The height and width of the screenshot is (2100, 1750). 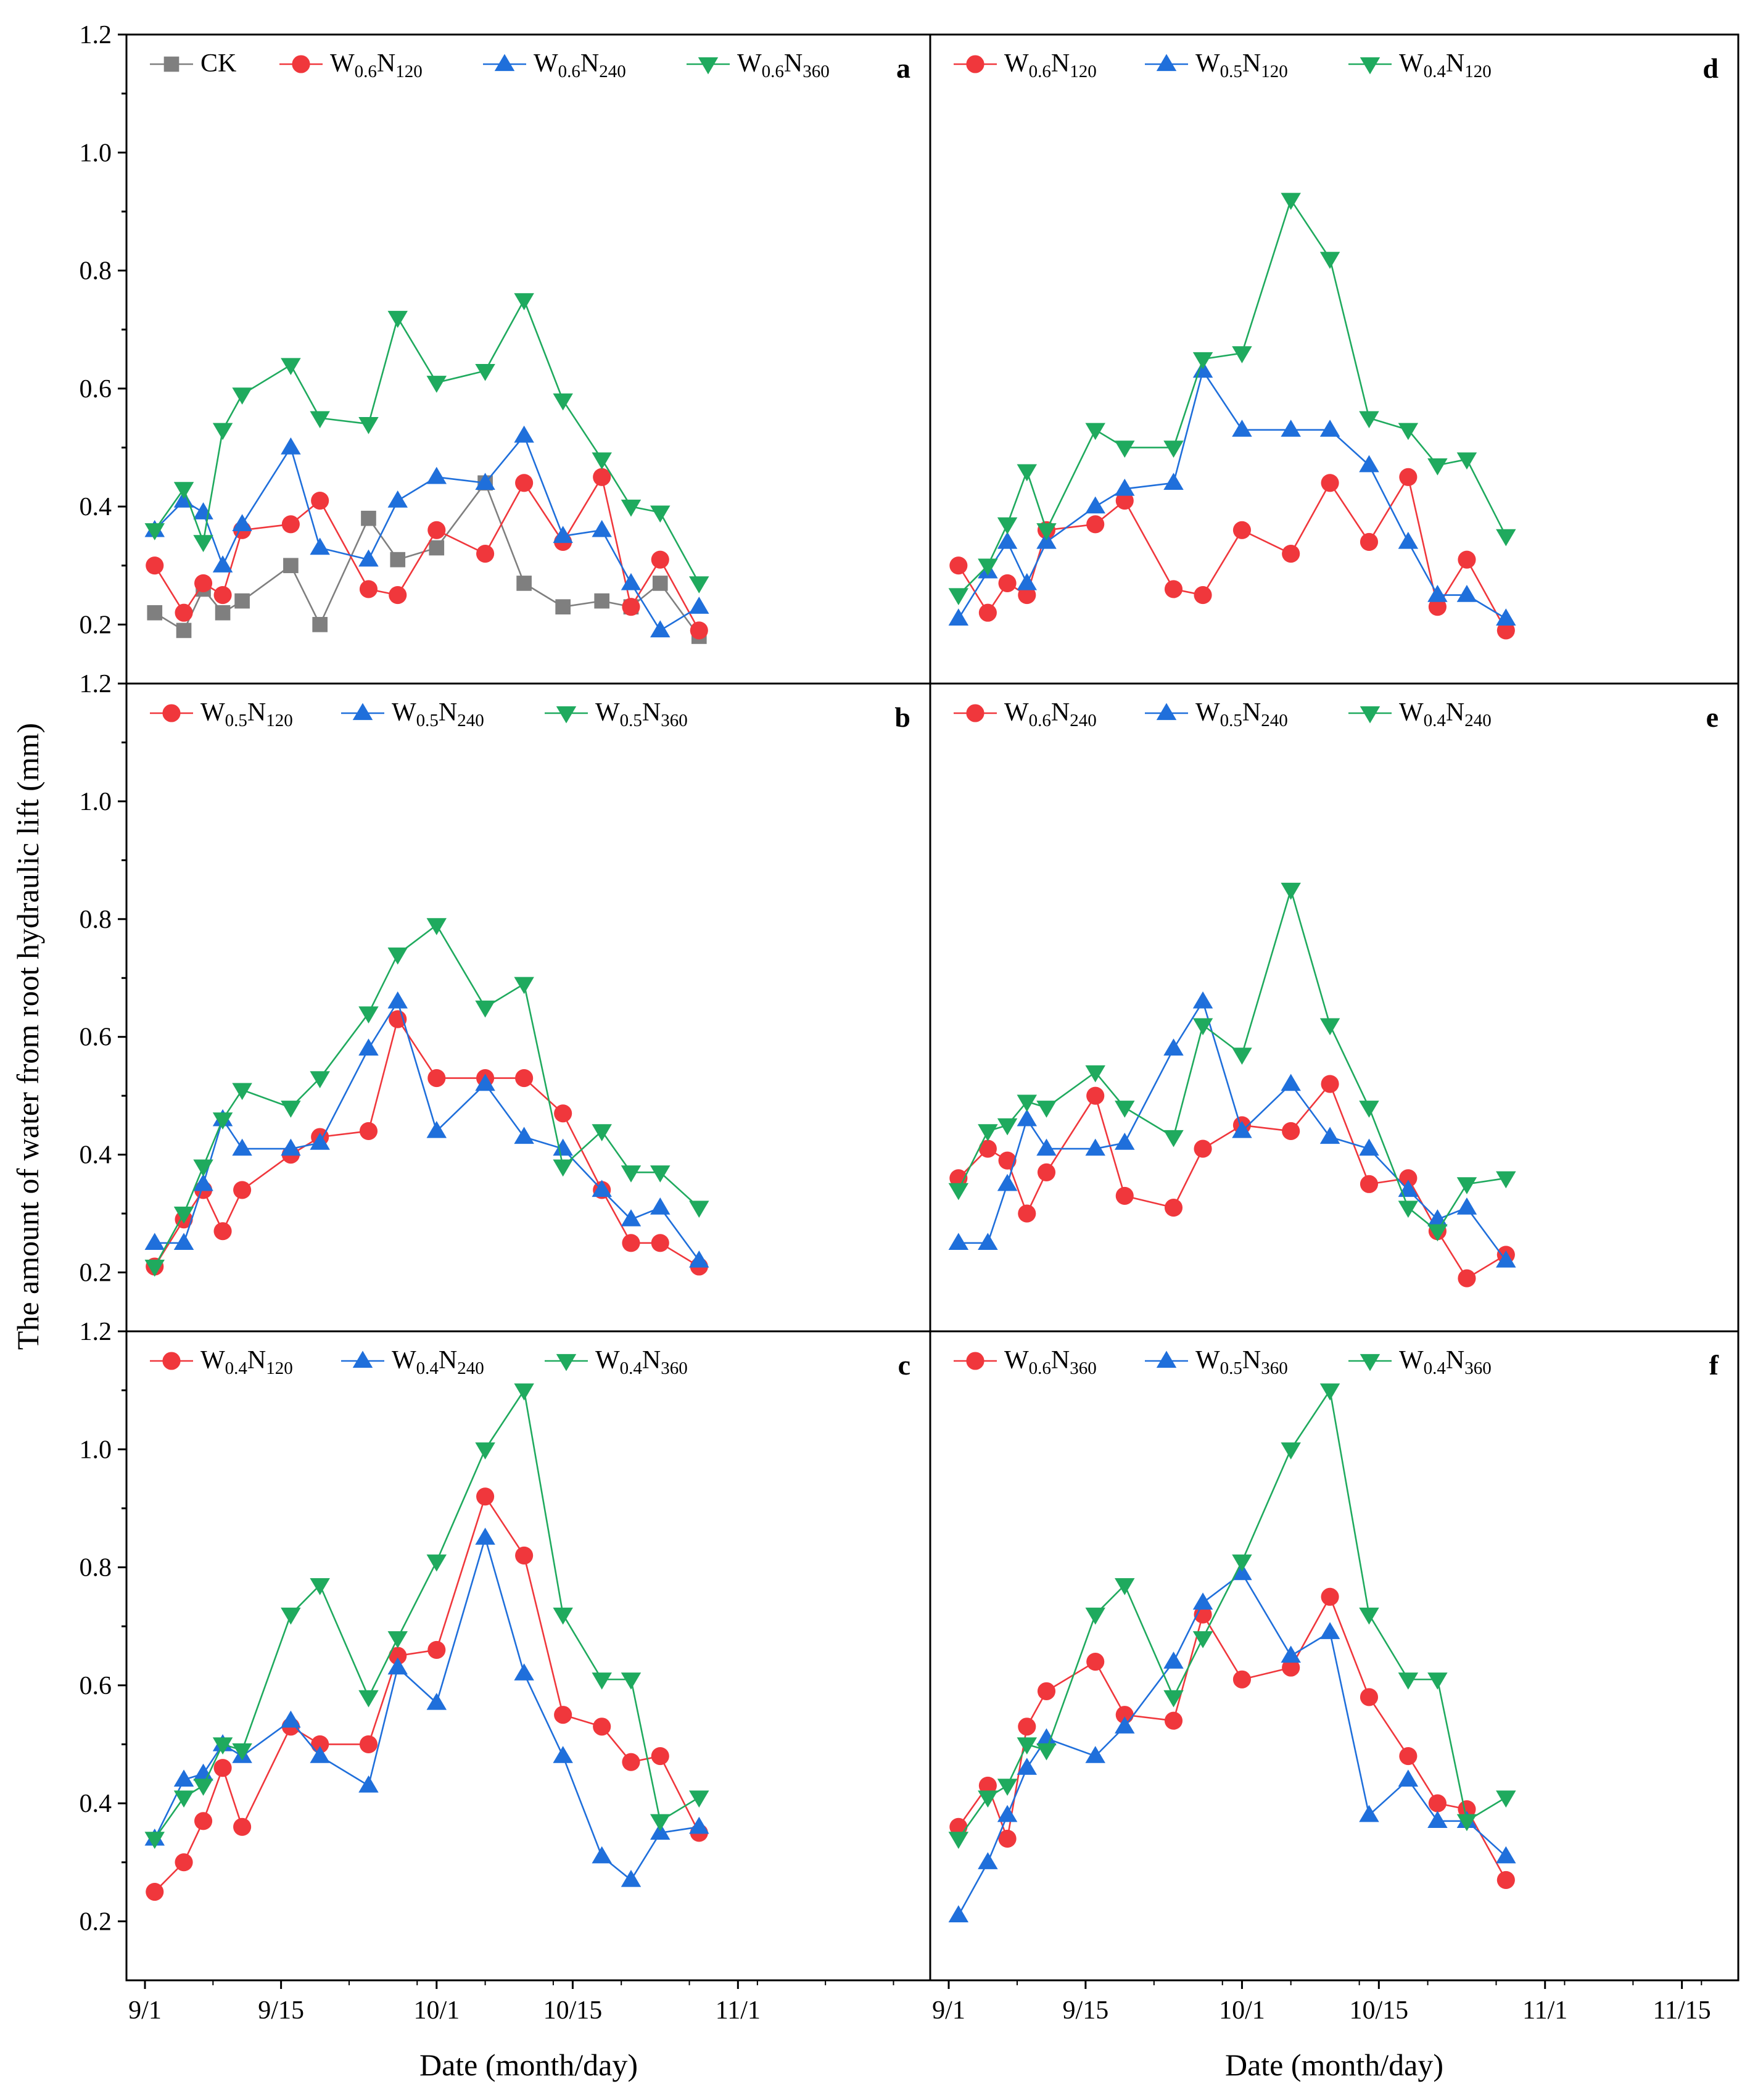 What do you see at coordinates (1232, 1738) in the screenshot?
I see `series-W0.6N360` at bounding box center [1232, 1738].